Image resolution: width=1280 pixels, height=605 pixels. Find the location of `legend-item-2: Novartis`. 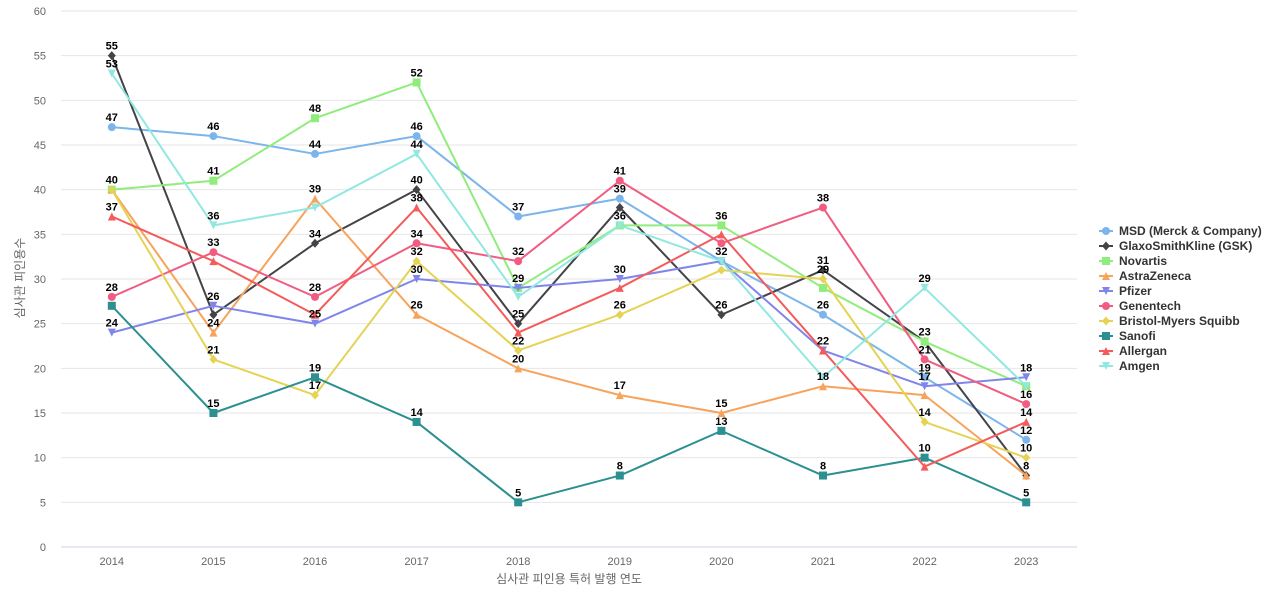

legend-item-2: Novartis is located at coordinates (1133, 261).